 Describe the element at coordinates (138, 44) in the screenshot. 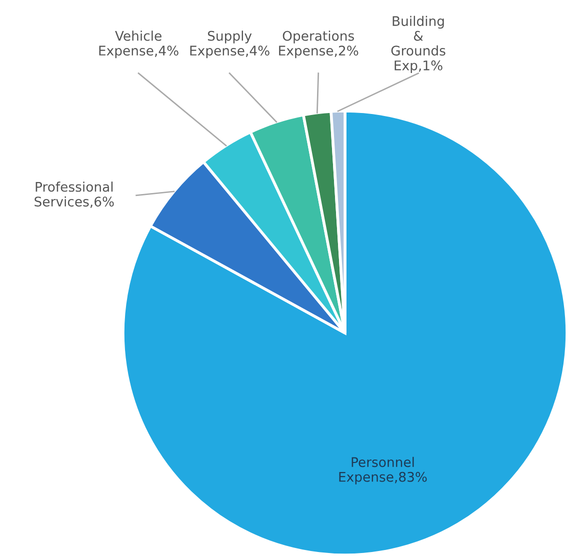

I see `slice-label: Vehicle Expense,4%` at that location.